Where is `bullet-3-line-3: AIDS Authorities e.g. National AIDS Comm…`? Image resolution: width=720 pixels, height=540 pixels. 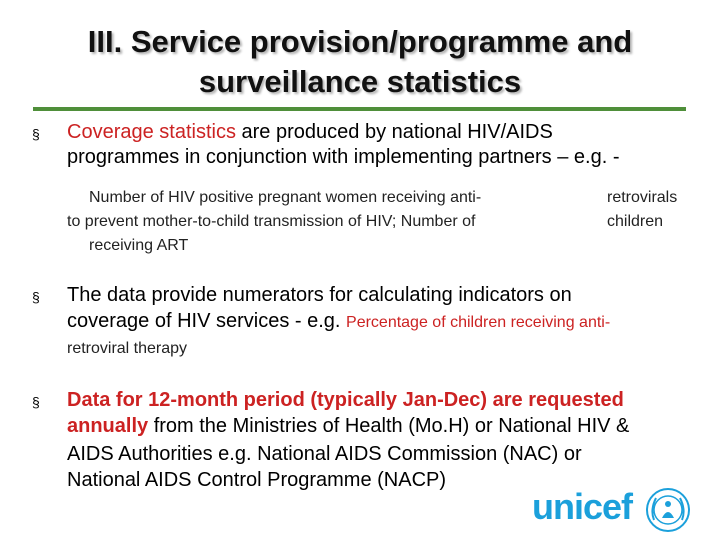
bullet-3-line-3: AIDS Authorities e.g. National AIDS Comm… is located at coordinates (324, 454).